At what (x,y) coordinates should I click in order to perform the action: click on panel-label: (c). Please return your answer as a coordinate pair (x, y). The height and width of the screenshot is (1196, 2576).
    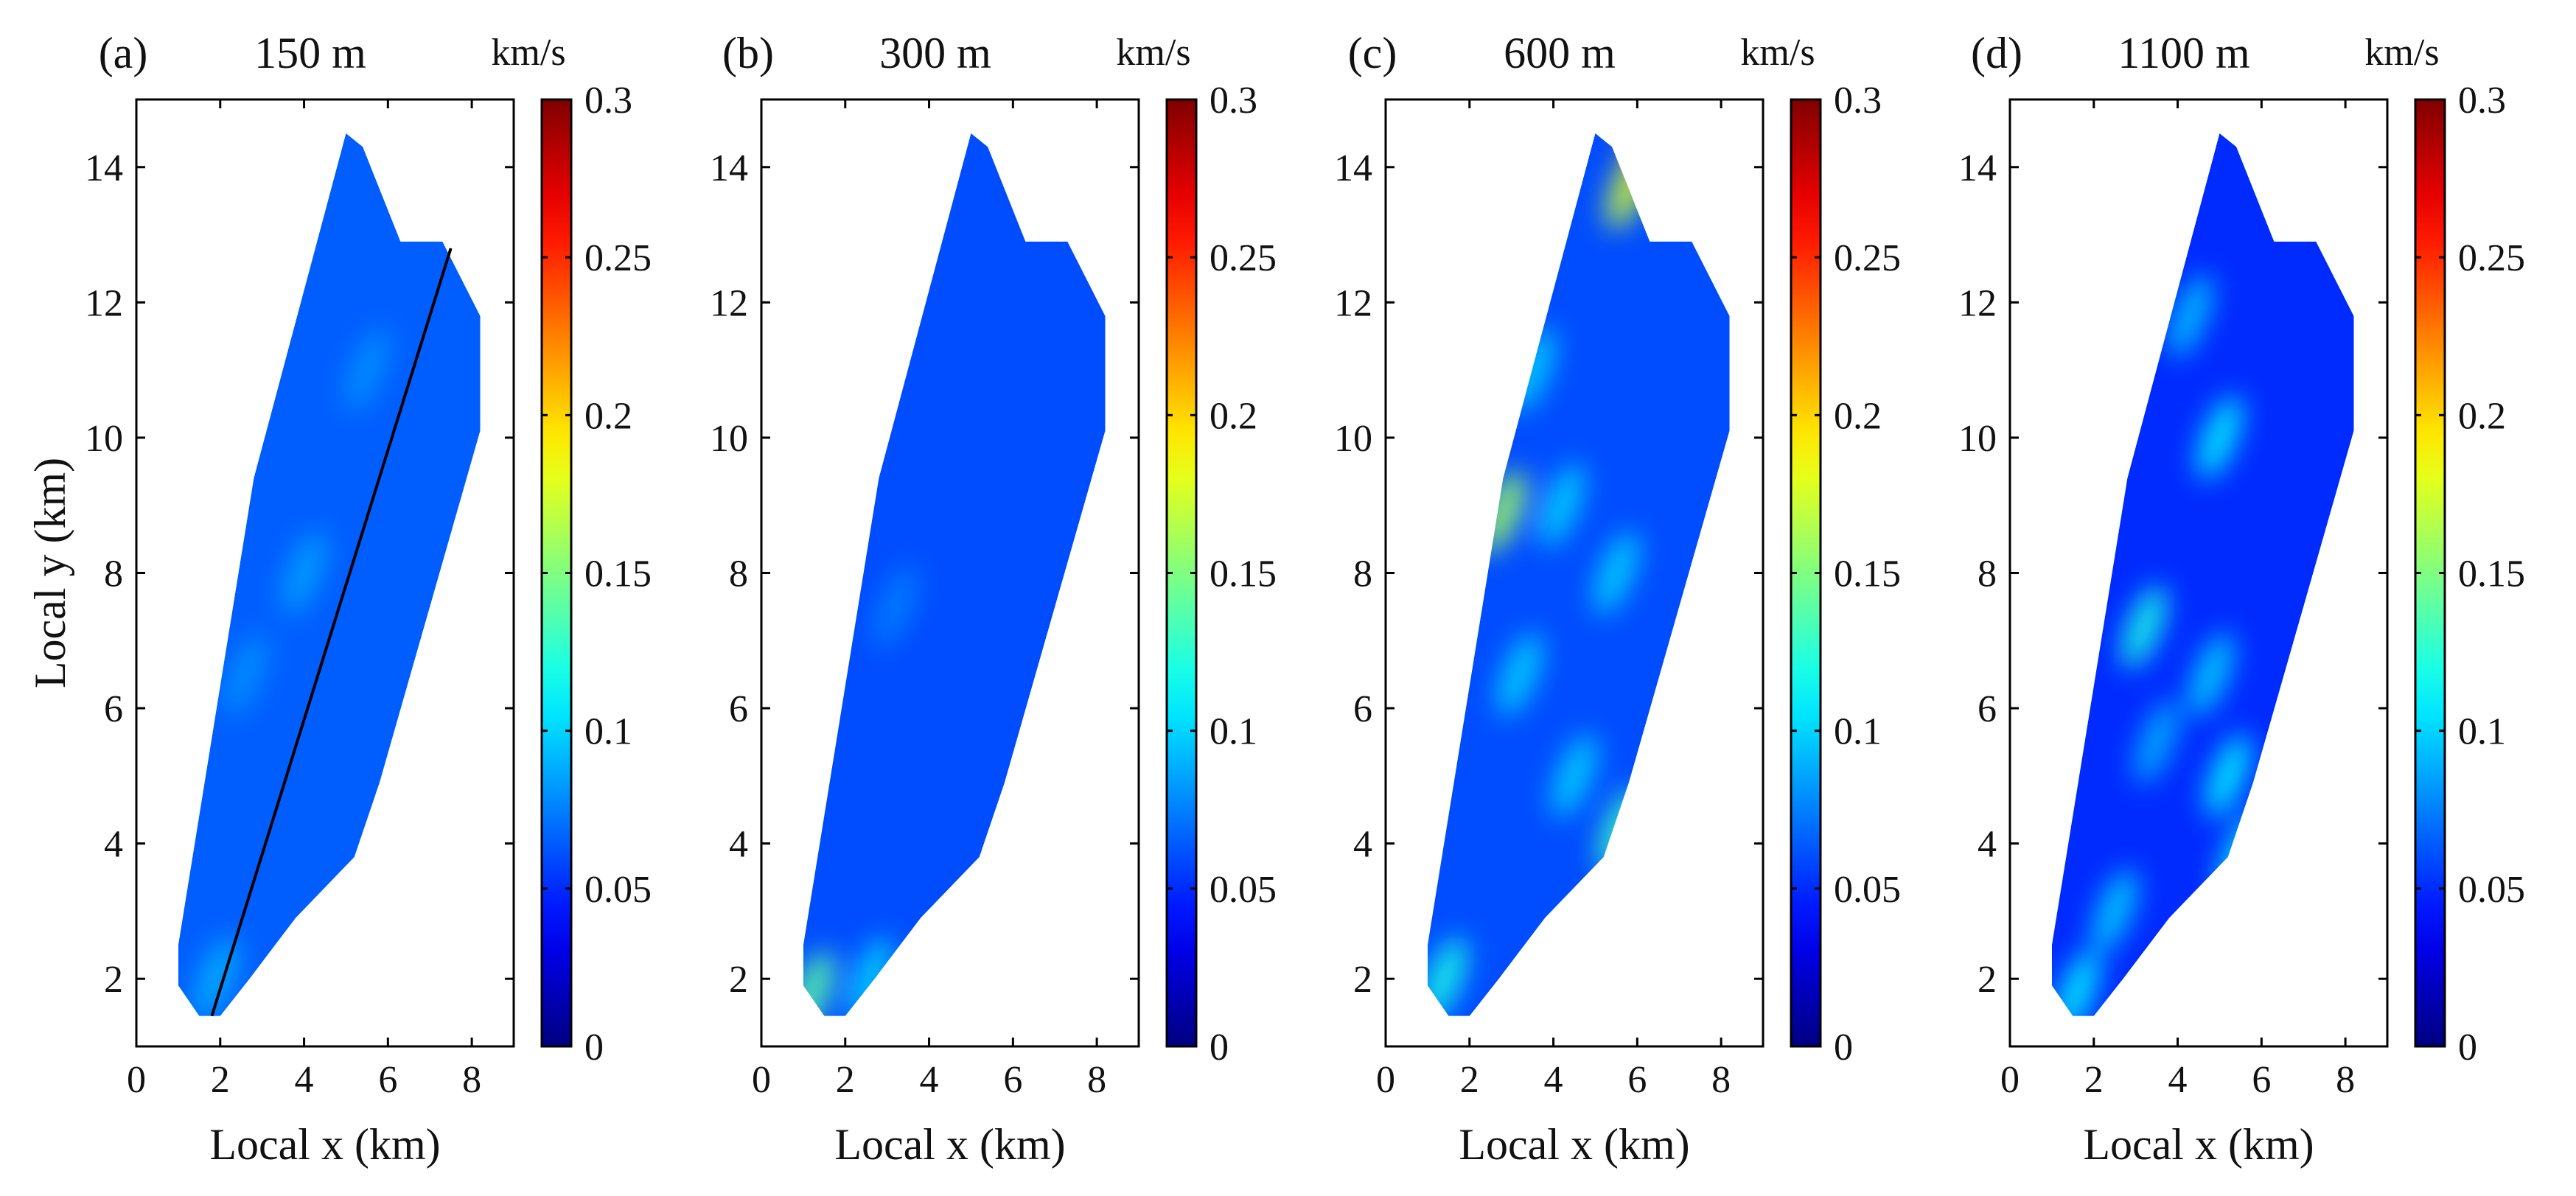
    Looking at the image, I should click on (1372, 53).